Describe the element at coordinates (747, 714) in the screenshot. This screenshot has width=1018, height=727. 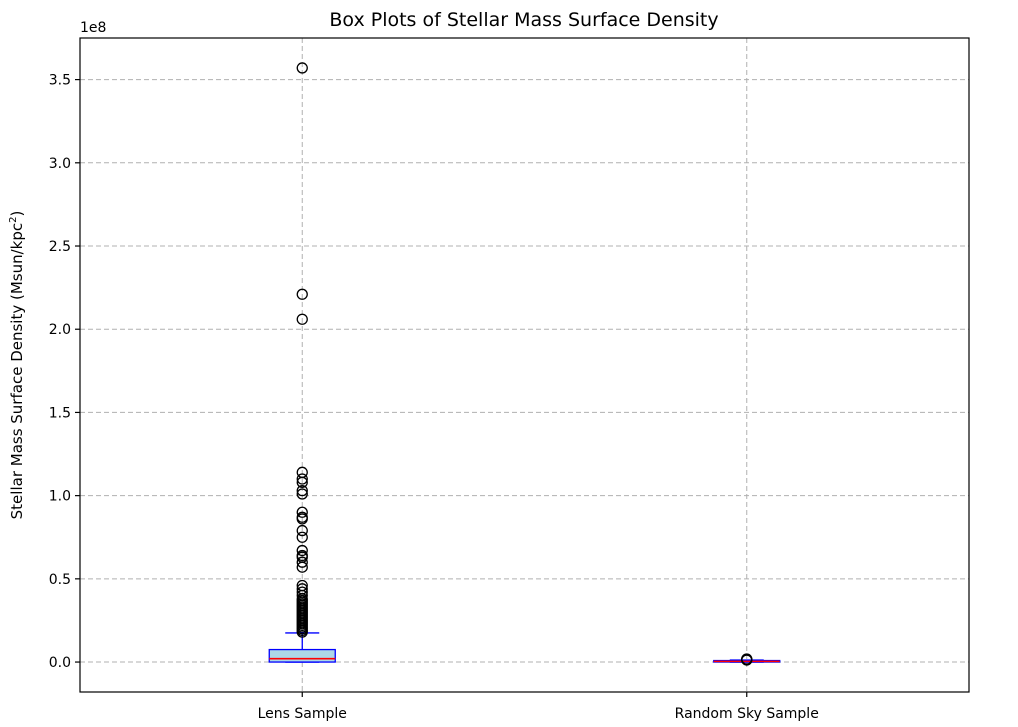
I see `x-tick-label: Random Sky Sample` at that location.